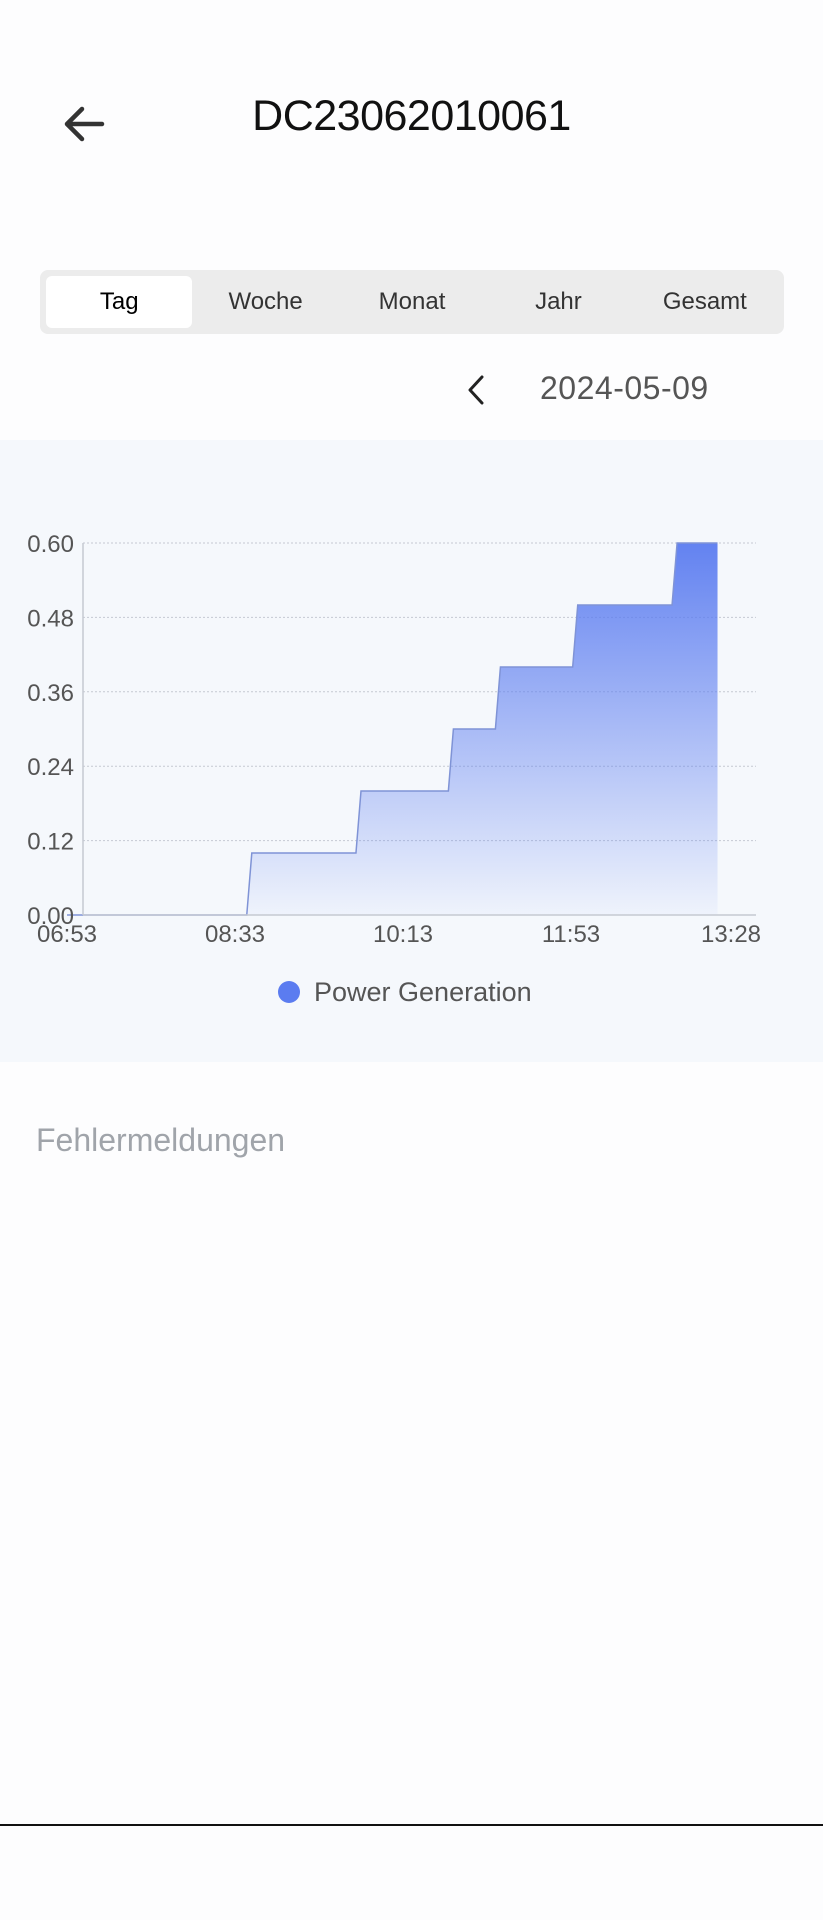 Image resolution: width=823 pixels, height=1920 pixels. What do you see at coordinates (289, 992) in the screenshot?
I see `legend-marker` at bounding box center [289, 992].